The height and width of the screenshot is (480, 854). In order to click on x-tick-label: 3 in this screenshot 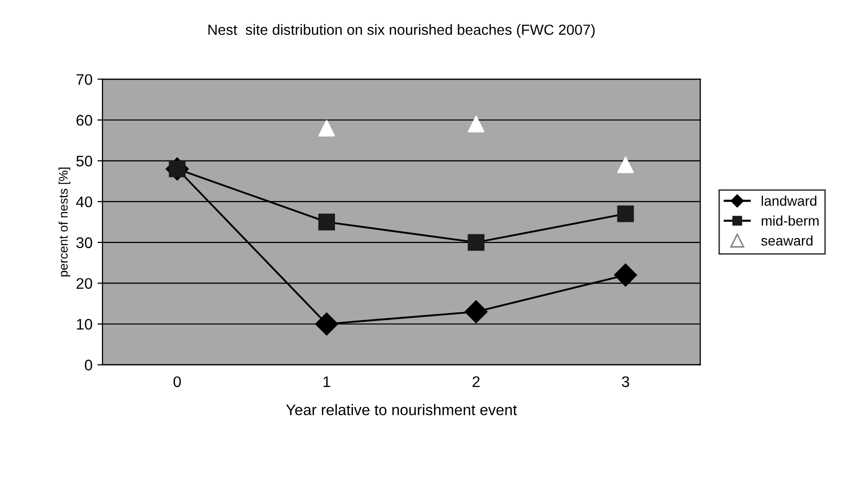, I will do `click(626, 382)`.